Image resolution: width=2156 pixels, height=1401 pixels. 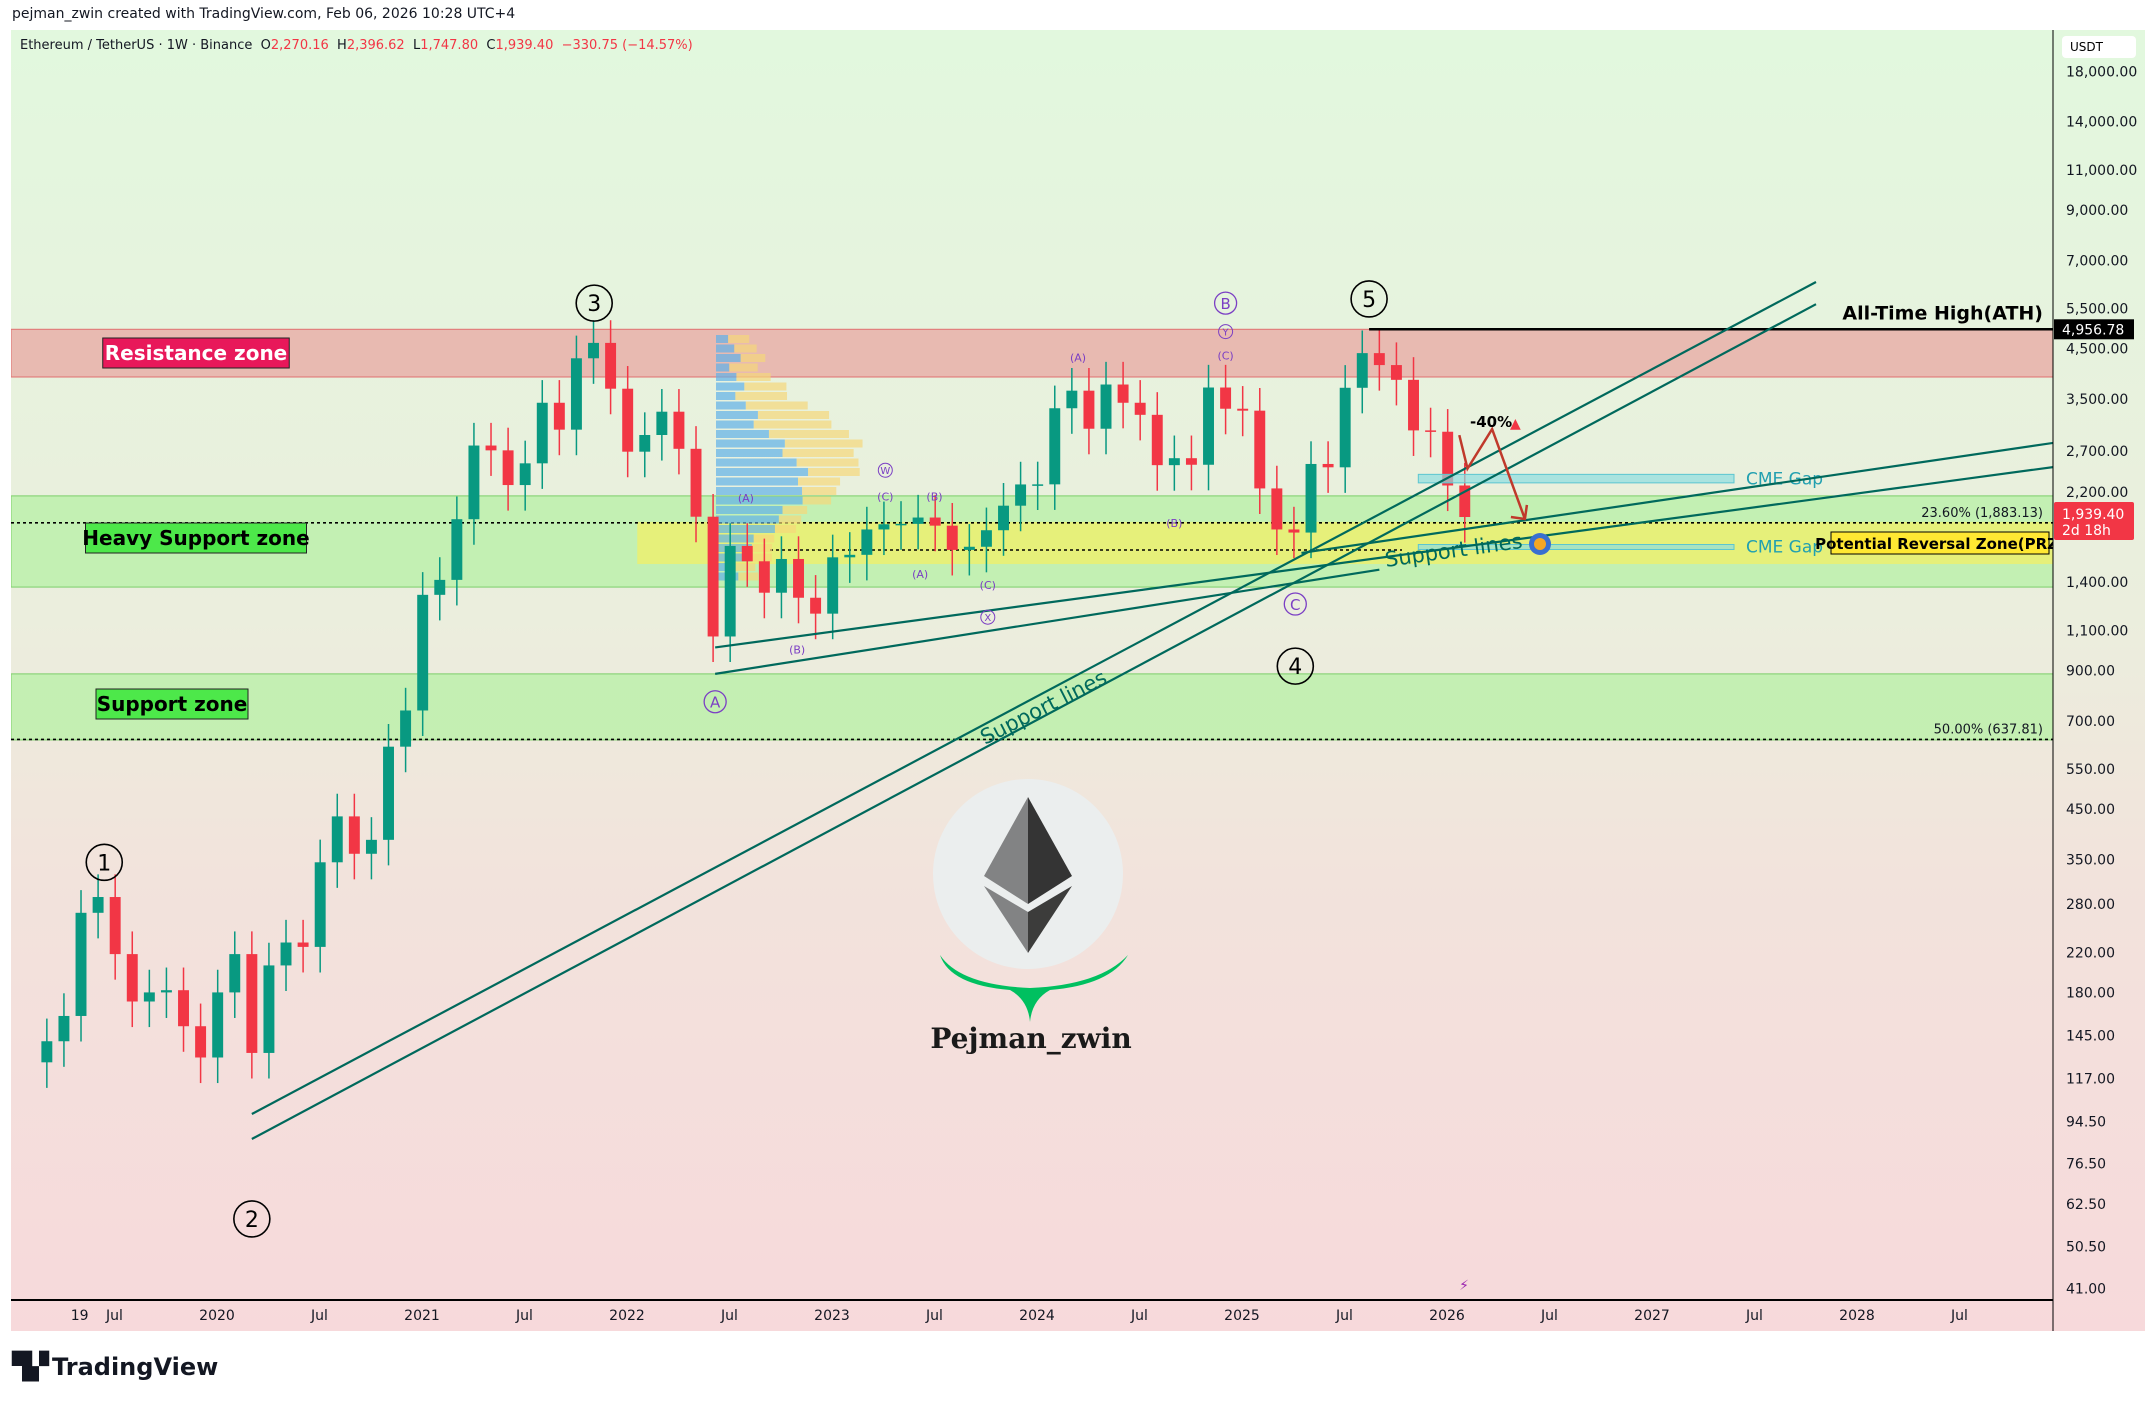 I want to click on time-tick: 2028, so click(x=1857, y=1316).